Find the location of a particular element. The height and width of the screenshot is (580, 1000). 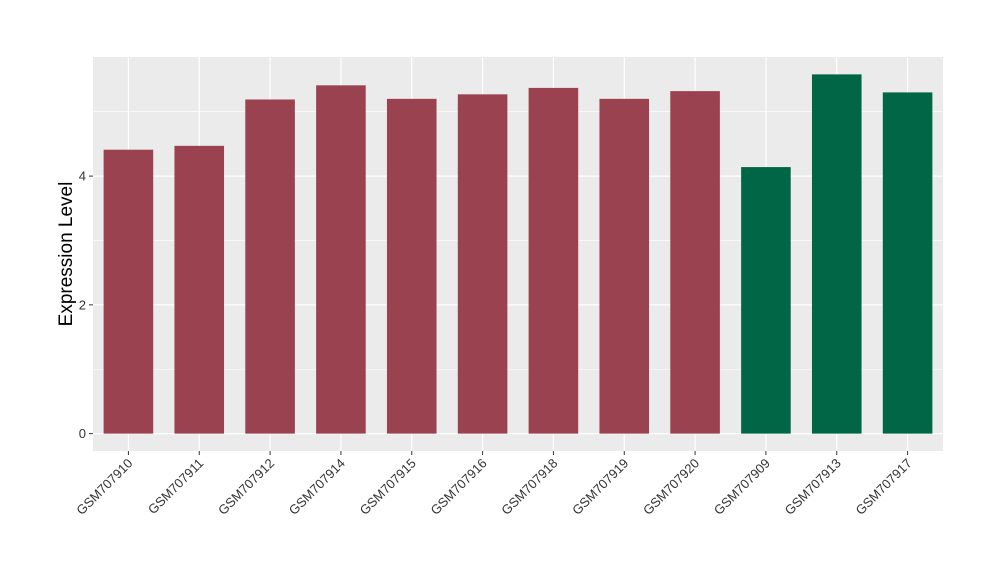

bar-GSM707918 is located at coordinates (553, 260).